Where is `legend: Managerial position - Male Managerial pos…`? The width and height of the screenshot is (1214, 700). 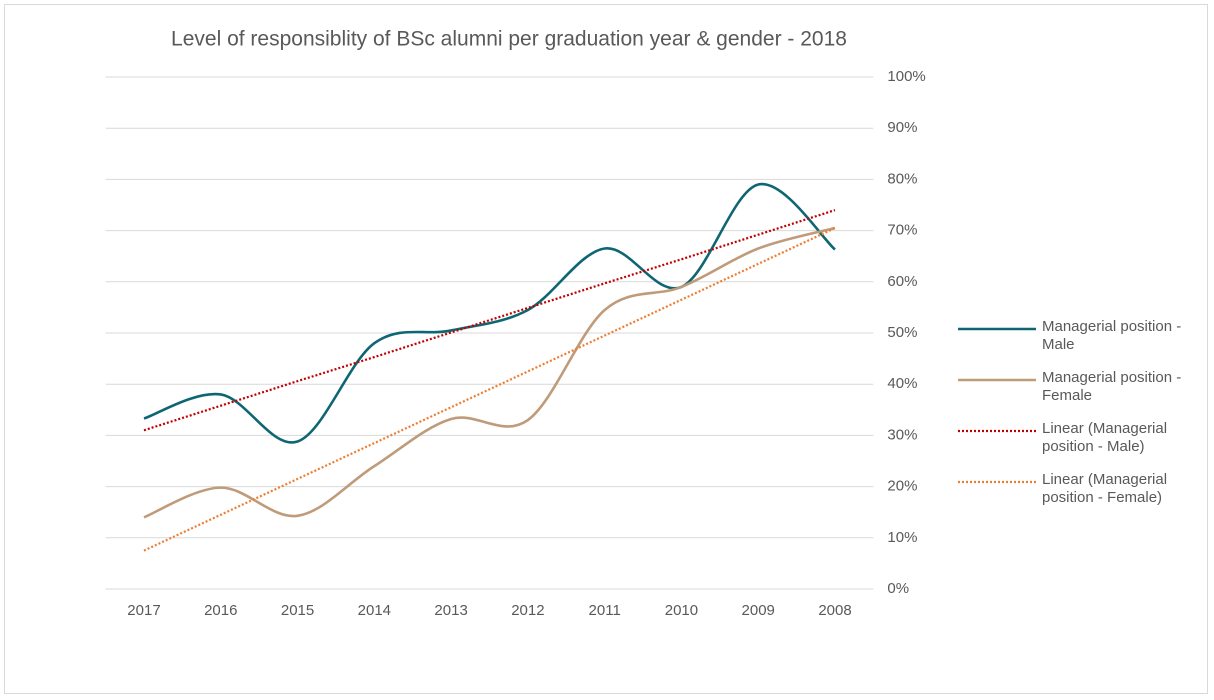 legend: Managerial position - Male Managerial pos… is located at coordinates (1078, 420).